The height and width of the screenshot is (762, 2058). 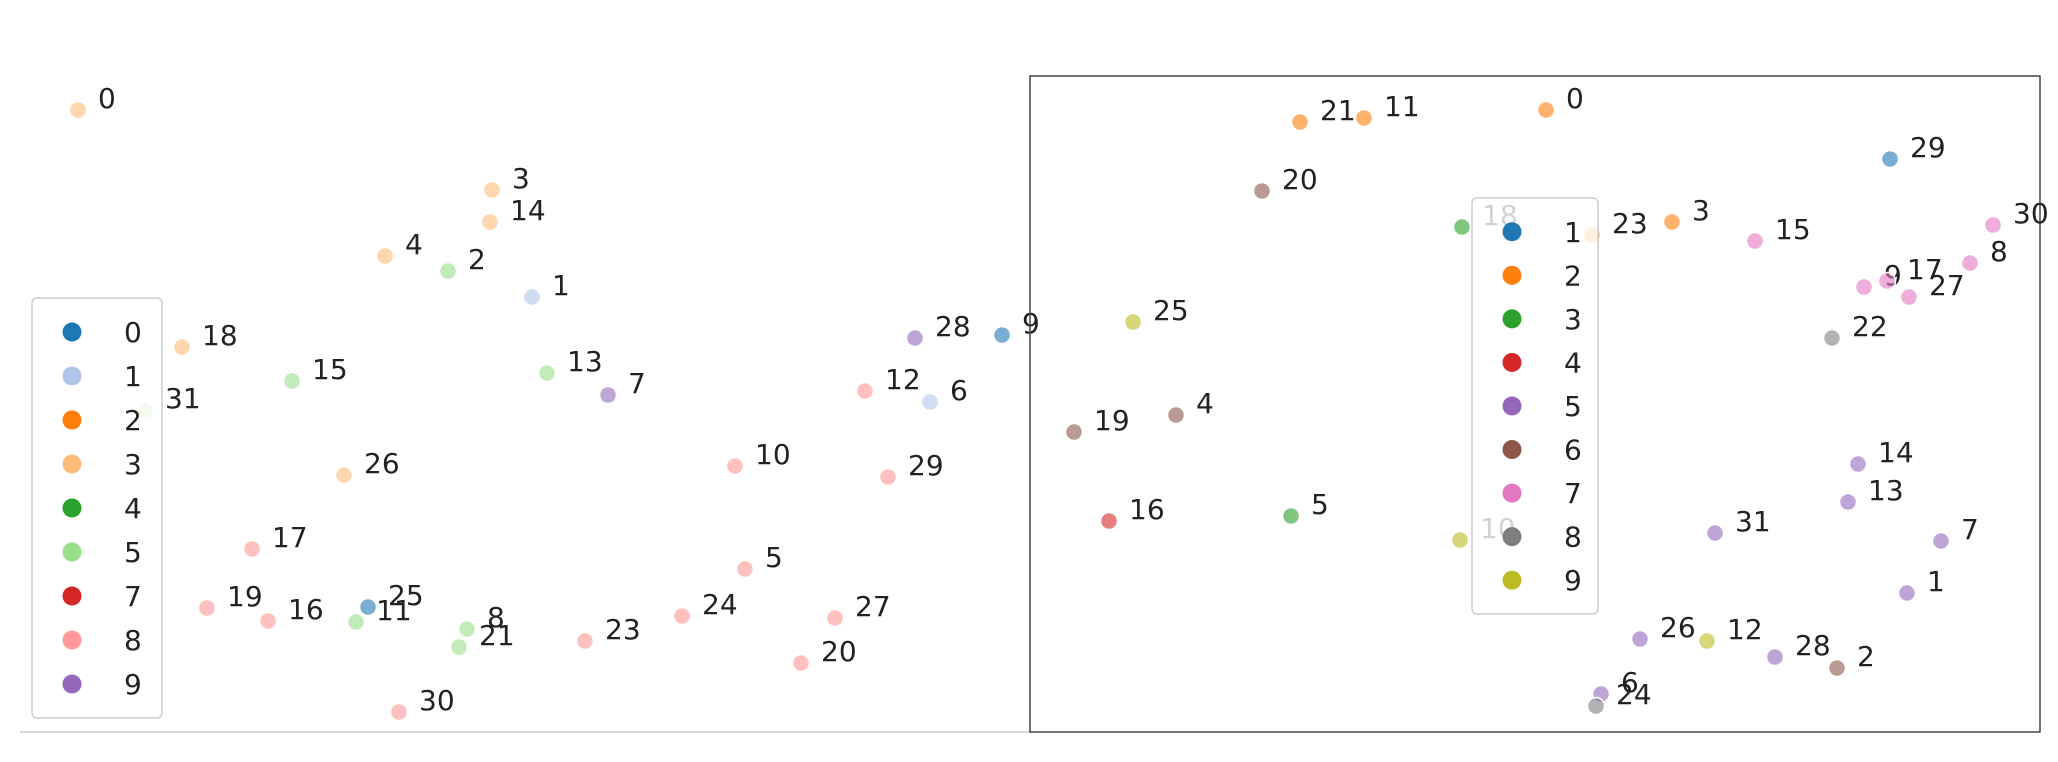 What do you see at coordinates (1970, 529) in the screenshot?
I see `point-label-7: 7` at bounding box center [1970, 529].